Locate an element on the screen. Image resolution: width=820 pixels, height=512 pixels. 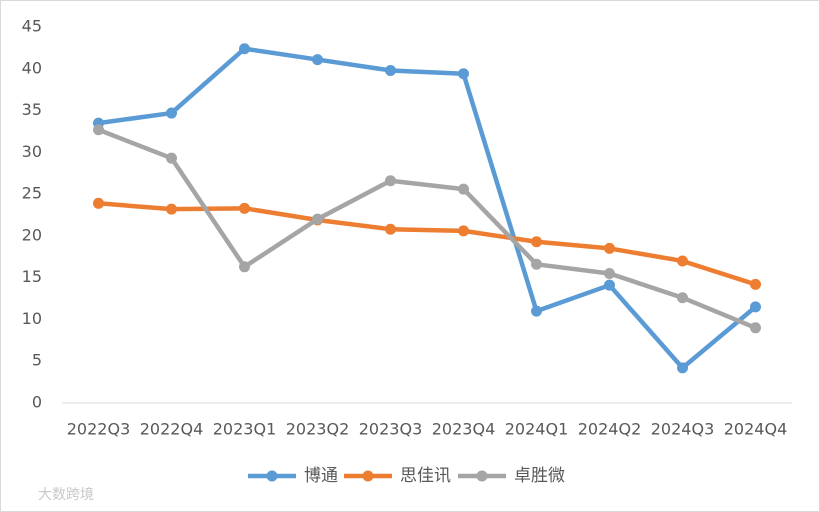
x-tick-label: 2022Q3 is located at coordinates (99, 429).